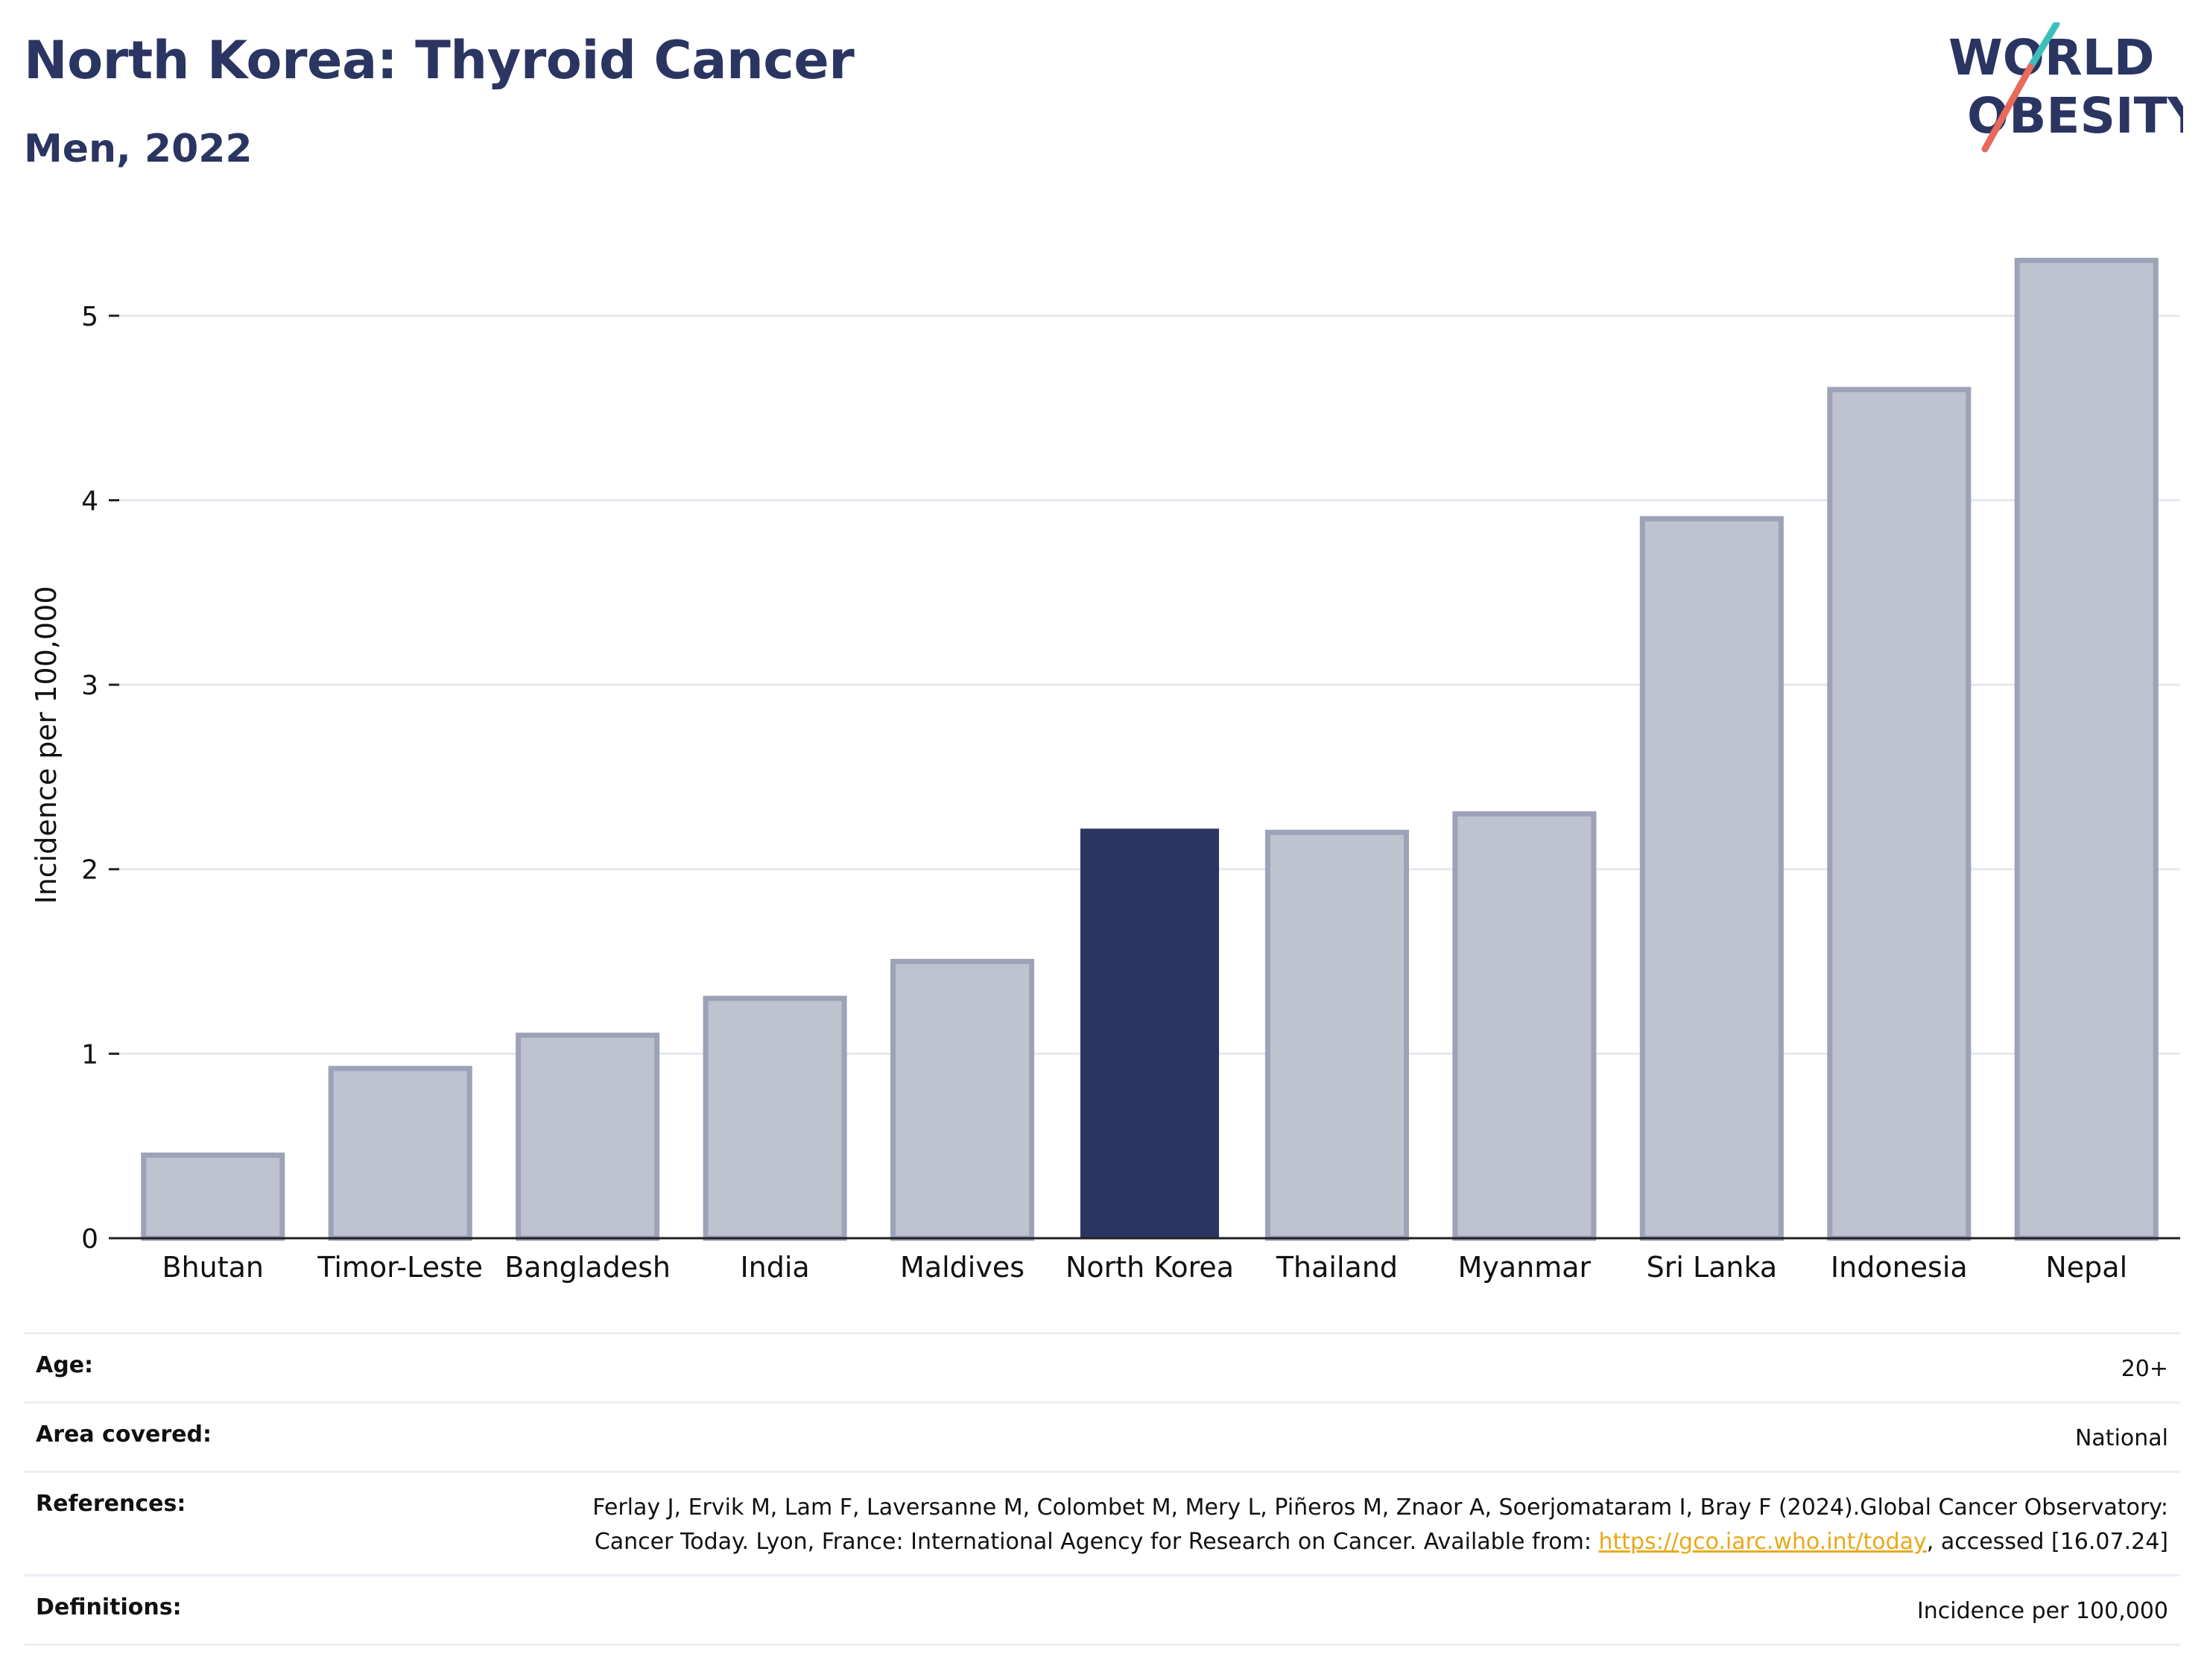  Describe the element at coordinates (1102, 1366) in the screenshot. I see `meta-row-age: Age: 20+` at that location.